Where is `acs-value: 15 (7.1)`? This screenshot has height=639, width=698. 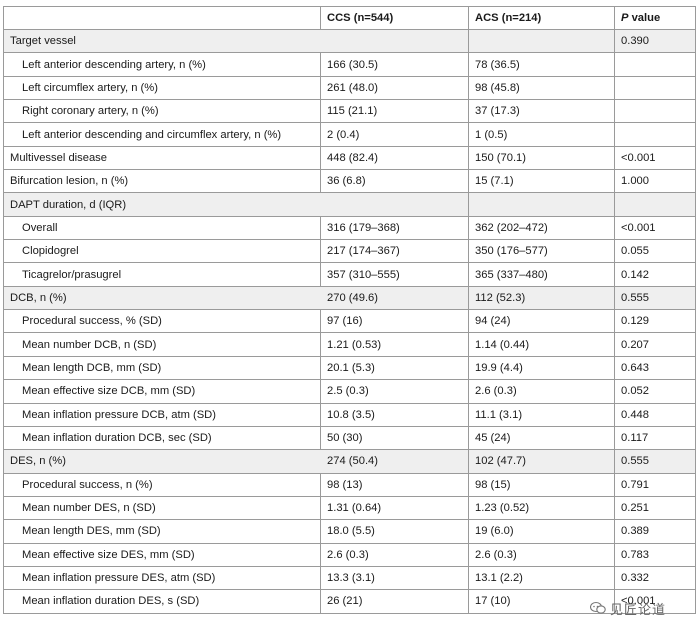 acs-value: 15 (7.1) is located at coordinates (541, 181).